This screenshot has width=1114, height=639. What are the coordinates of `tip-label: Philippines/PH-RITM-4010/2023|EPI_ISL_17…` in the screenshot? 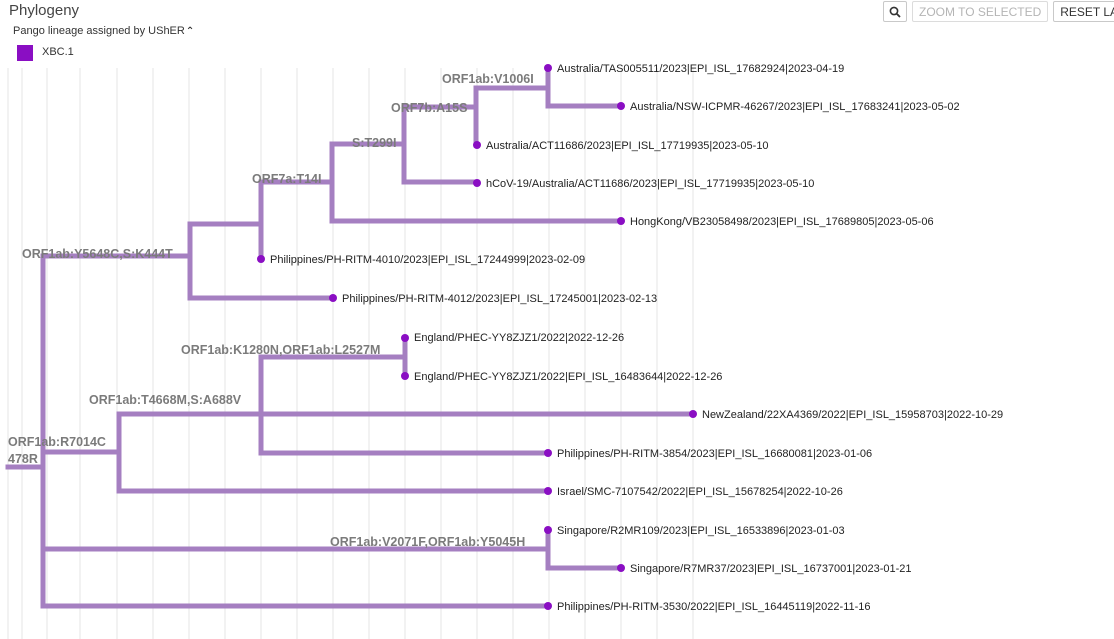 It's located at (427, 260).